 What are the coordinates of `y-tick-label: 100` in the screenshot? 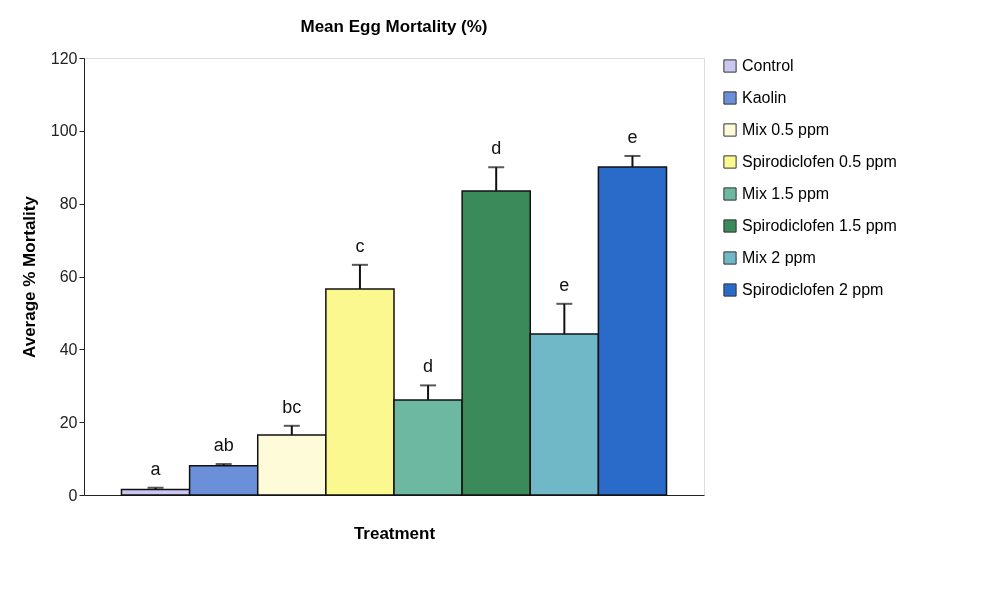 It's located at (64, 131).